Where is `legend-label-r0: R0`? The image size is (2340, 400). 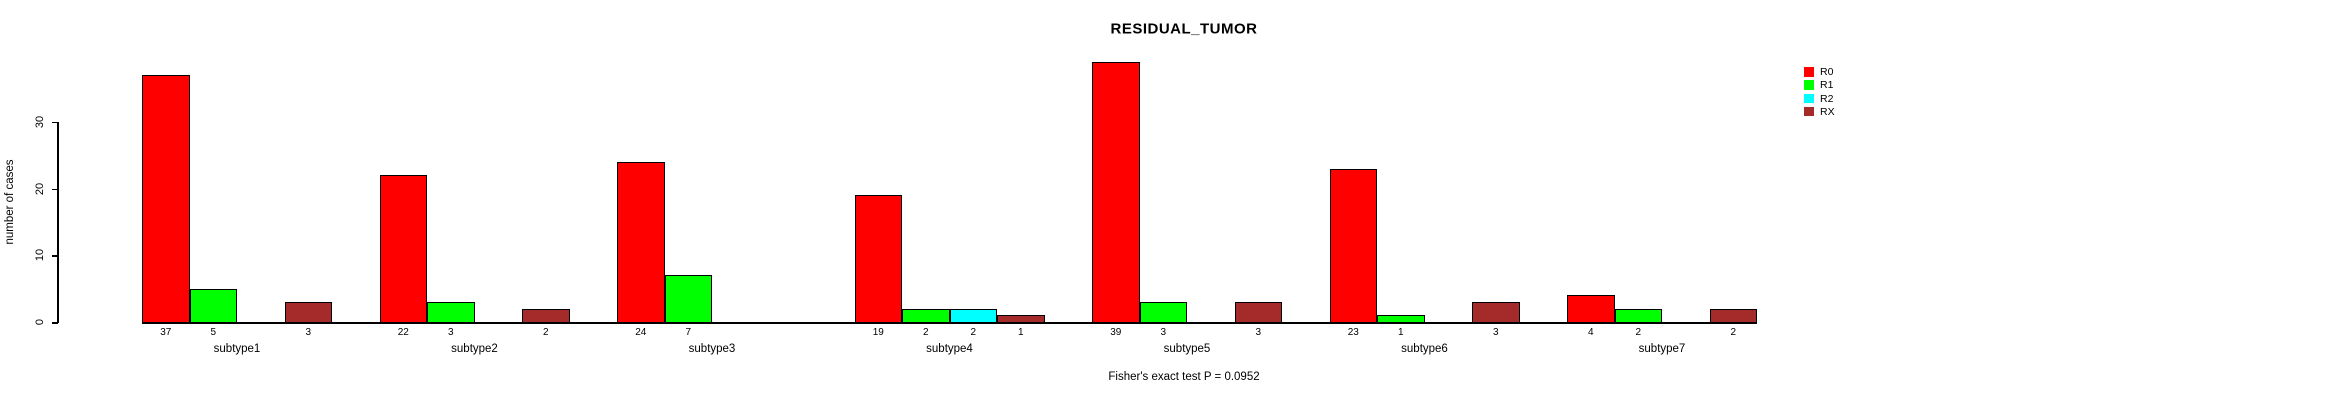
legend-label-r0: R0 is located at coordinates (1827, 72).